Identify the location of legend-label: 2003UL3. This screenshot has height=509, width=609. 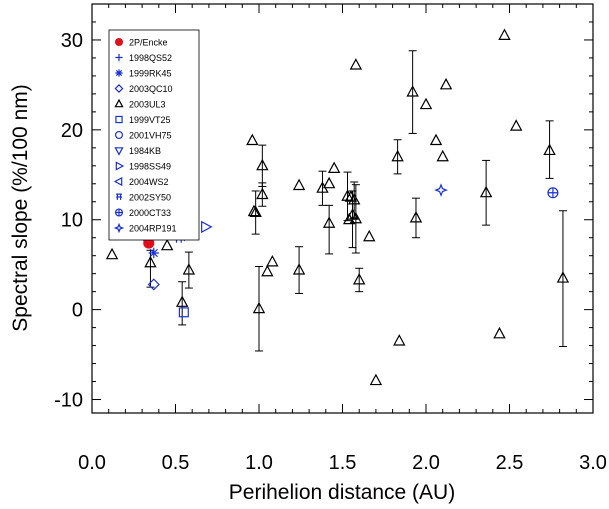
(147, 105).